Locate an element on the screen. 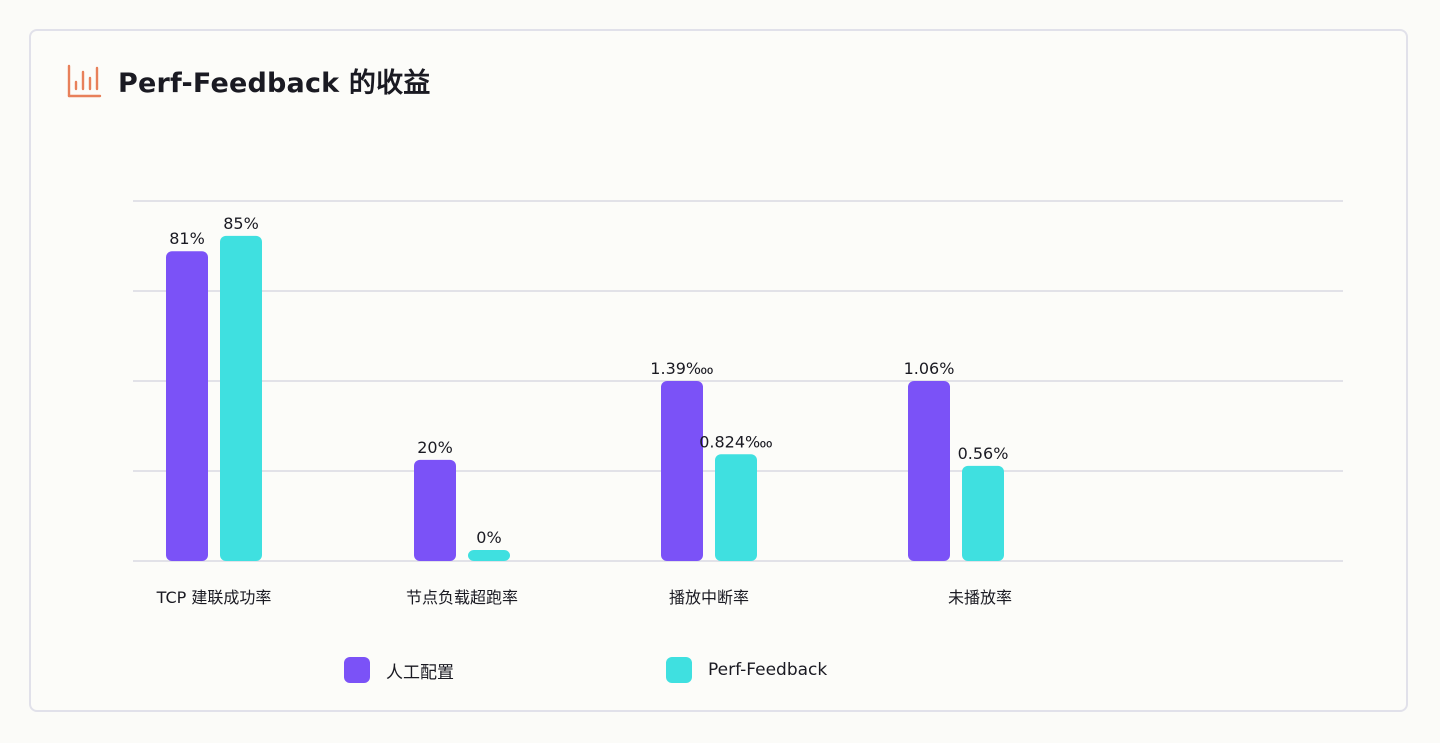  data-label-manual-0: 81% is located at coordinates (187, 238).